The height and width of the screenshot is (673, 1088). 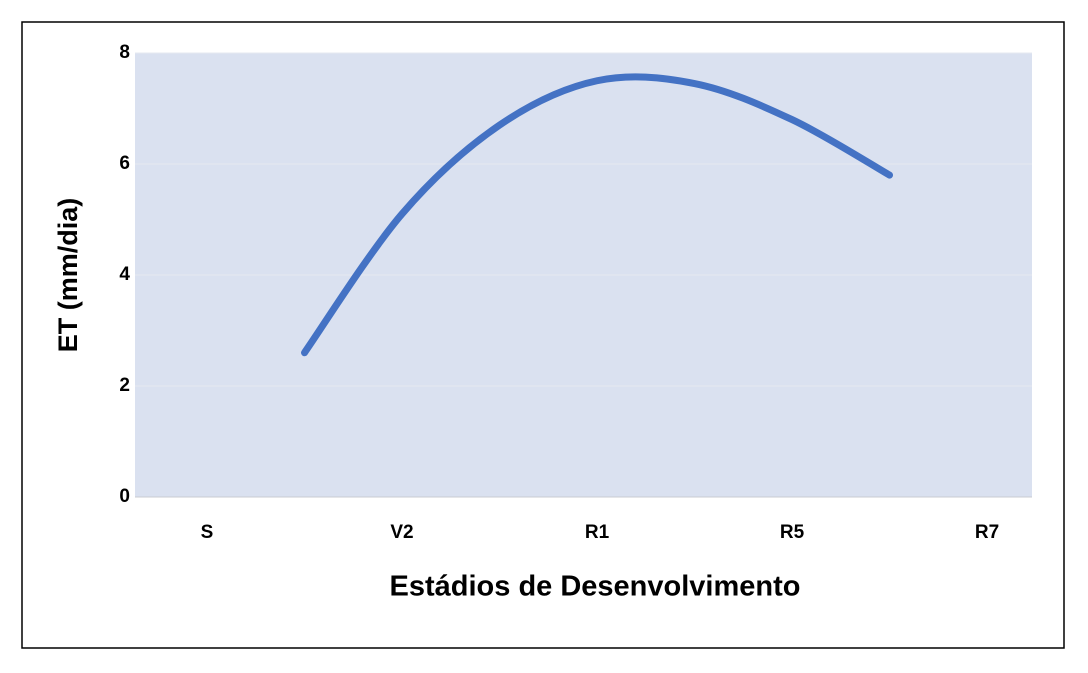 I want to click on y-tick-label: 2, so click(x=124, y=385).